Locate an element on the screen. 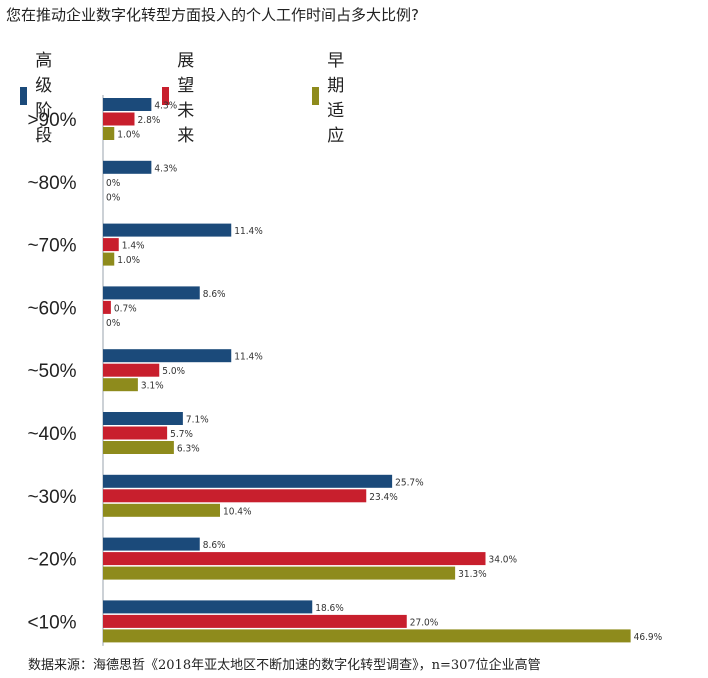 This screenshot has height=678, width=708. legend-swatch-advanced is located at coordinates (24, 96).